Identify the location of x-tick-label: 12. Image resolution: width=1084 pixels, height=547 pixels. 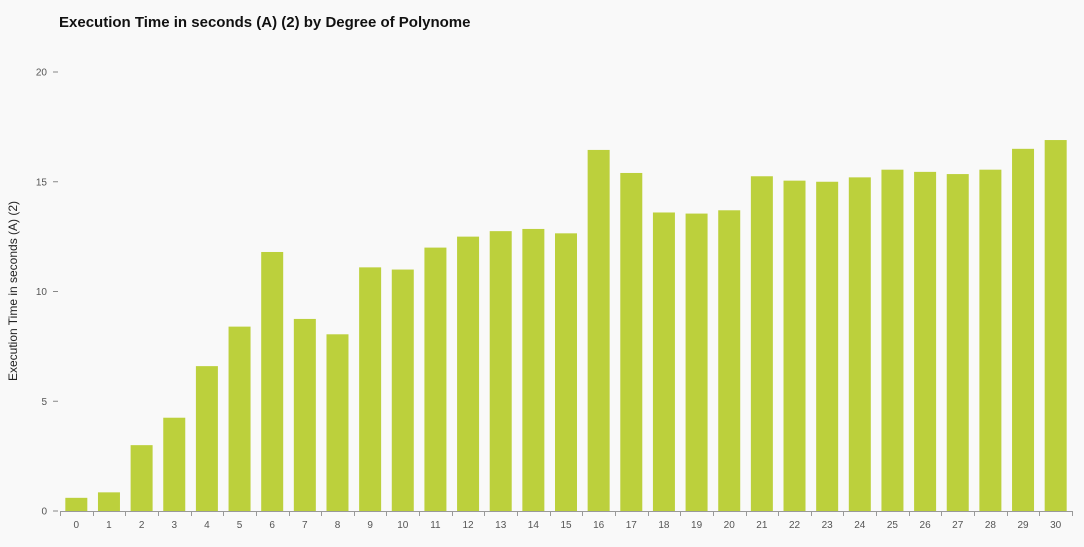
(469, 525).